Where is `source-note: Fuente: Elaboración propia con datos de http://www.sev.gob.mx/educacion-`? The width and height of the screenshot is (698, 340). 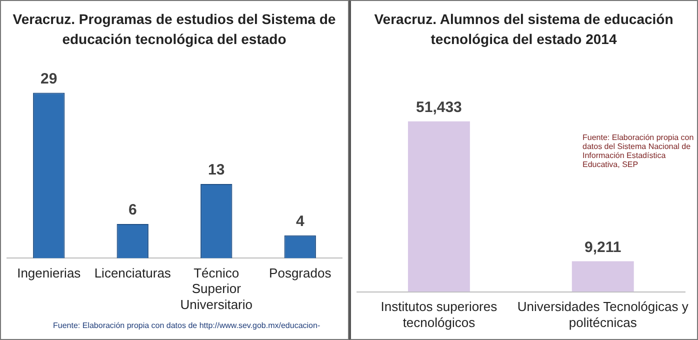 source-note: Fuente: Elaboración propia con datos de http://www.sev.gob.mx/educacion- is located at coordinates (187, 325).